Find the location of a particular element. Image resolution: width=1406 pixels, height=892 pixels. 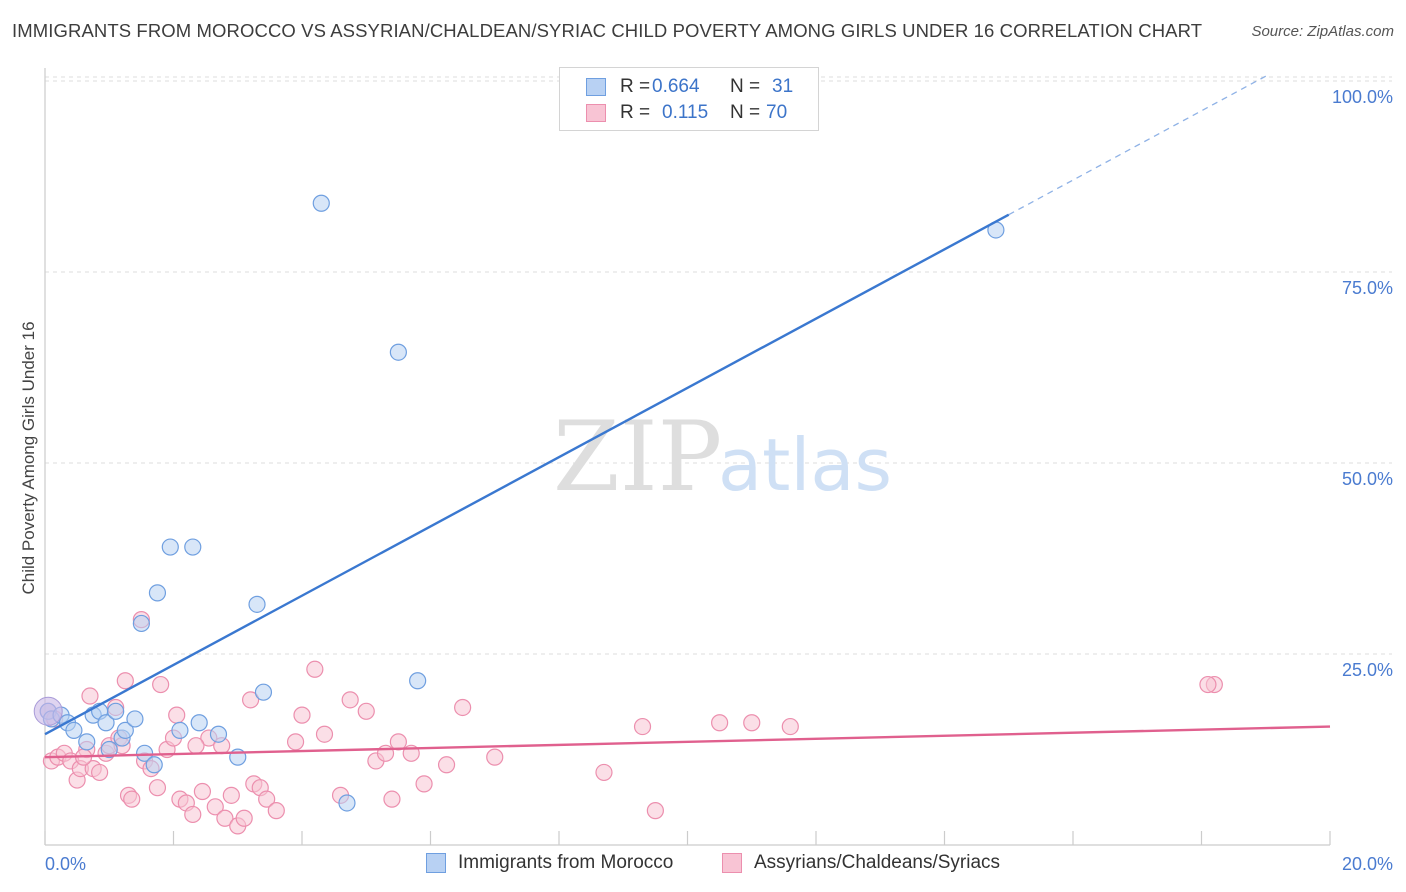

watermark-atlas: atlas is located at coordinates (805, 465).